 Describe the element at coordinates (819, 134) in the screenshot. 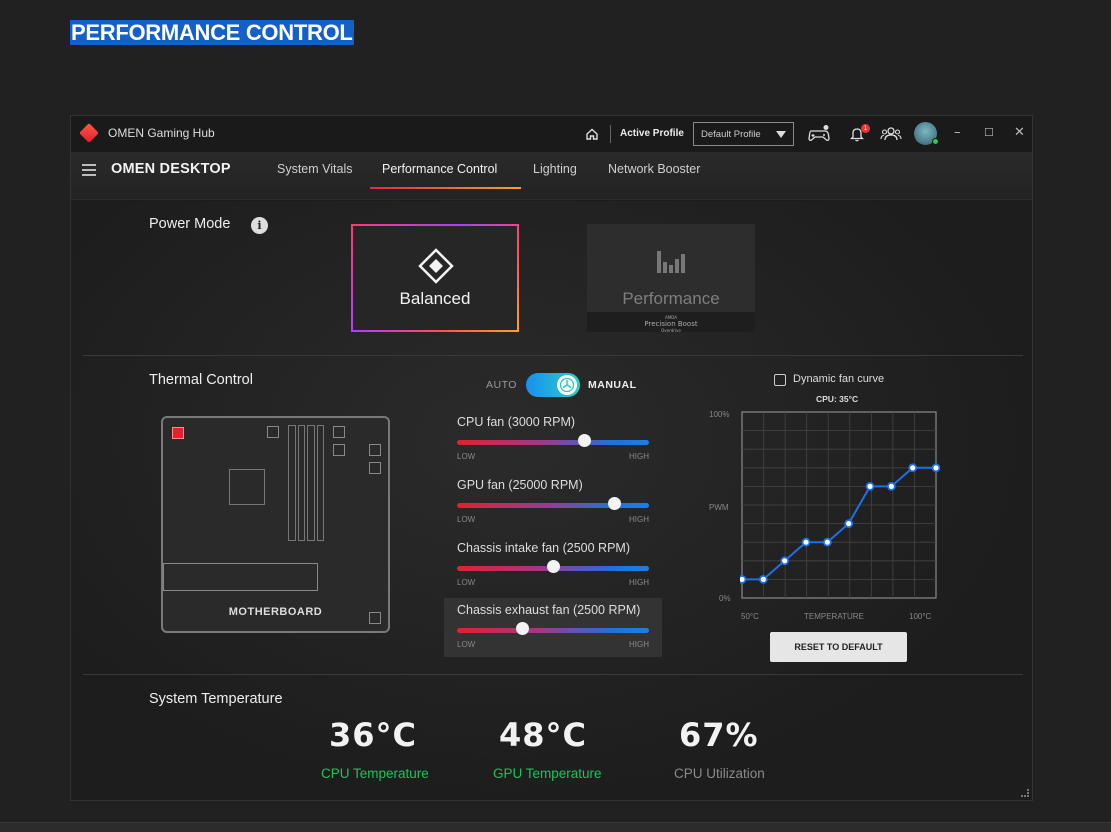

I see `gamepad-icon` at that location.